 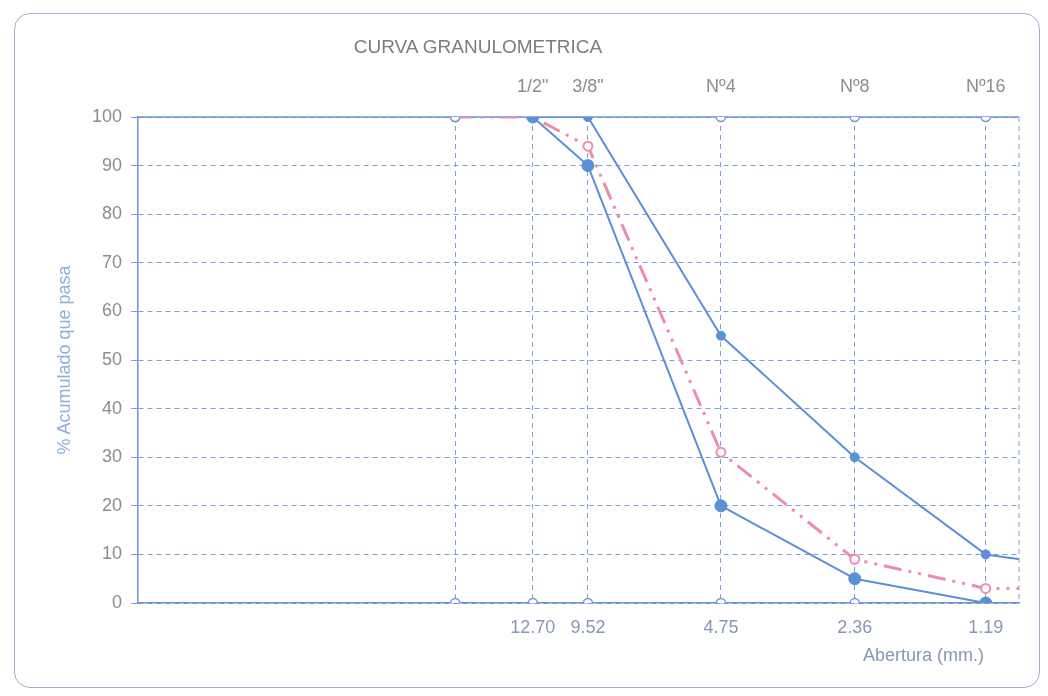 What do you see at coordinates (111, 310) in the screenshot?
I see `y-tick-label: 60` at bounding box center [111, 310].